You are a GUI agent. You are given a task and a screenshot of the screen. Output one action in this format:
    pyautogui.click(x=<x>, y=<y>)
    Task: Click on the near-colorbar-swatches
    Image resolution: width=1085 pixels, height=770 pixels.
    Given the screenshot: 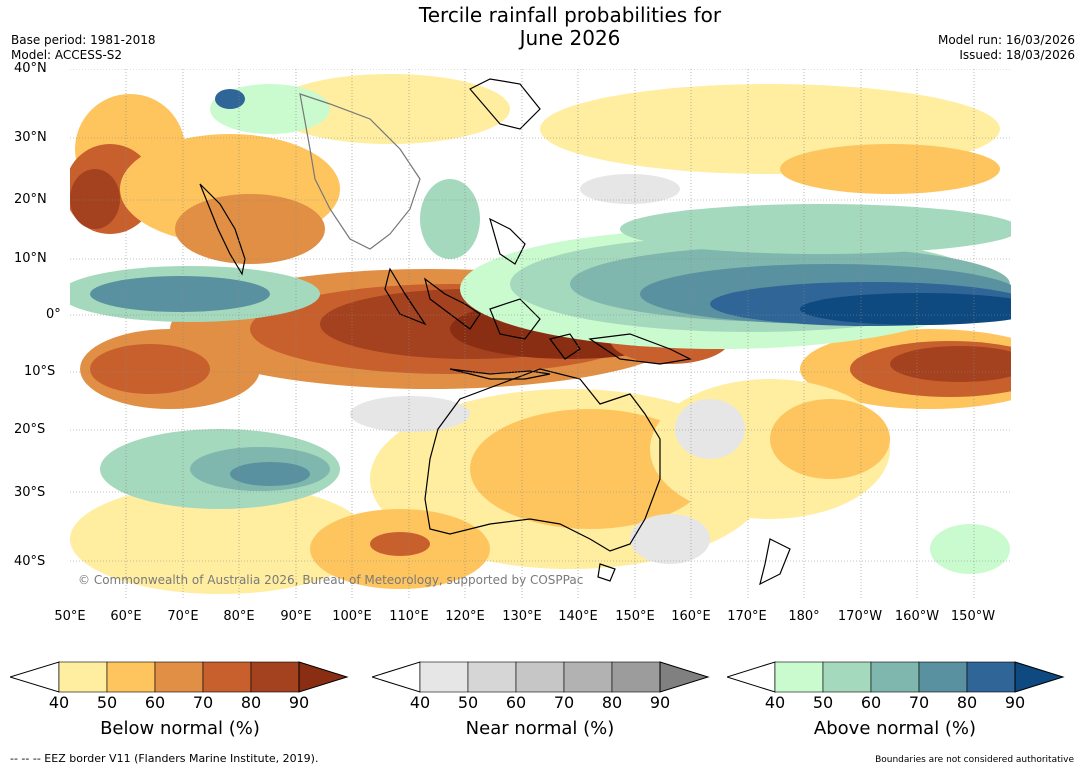 What is the action you would take?
    pyautogui.click(x=540, y=677)
    